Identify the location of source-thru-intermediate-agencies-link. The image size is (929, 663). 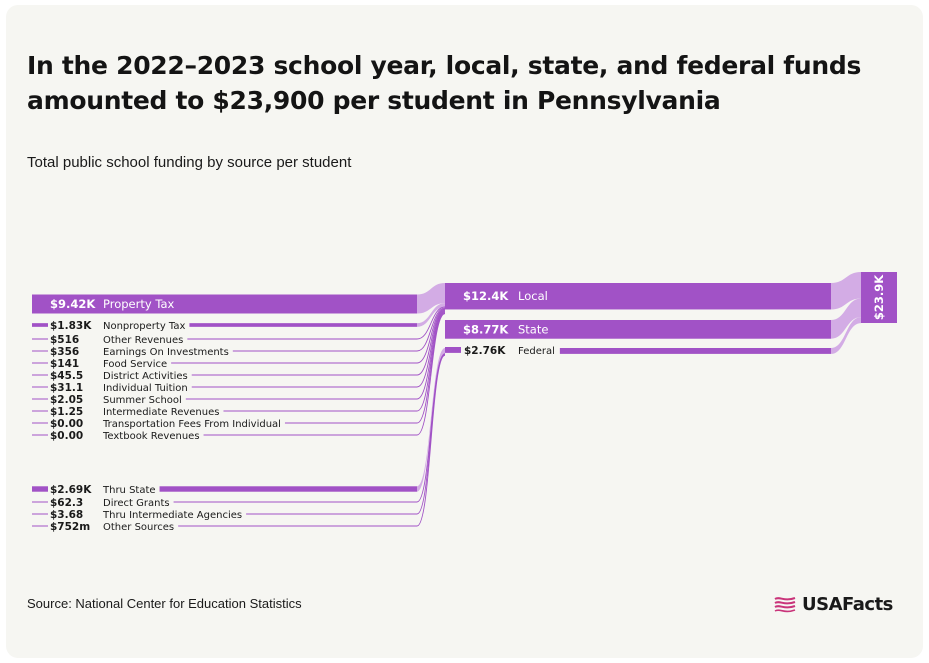
(431, 434).